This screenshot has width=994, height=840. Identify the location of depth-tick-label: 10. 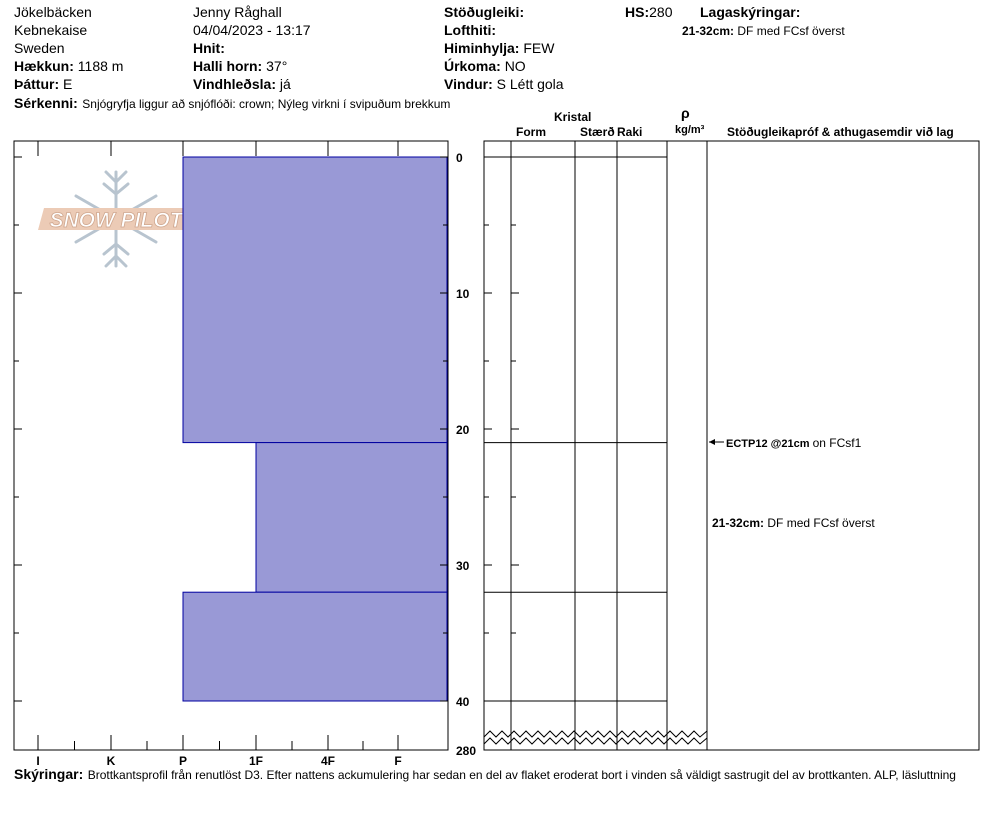
(463, 294).